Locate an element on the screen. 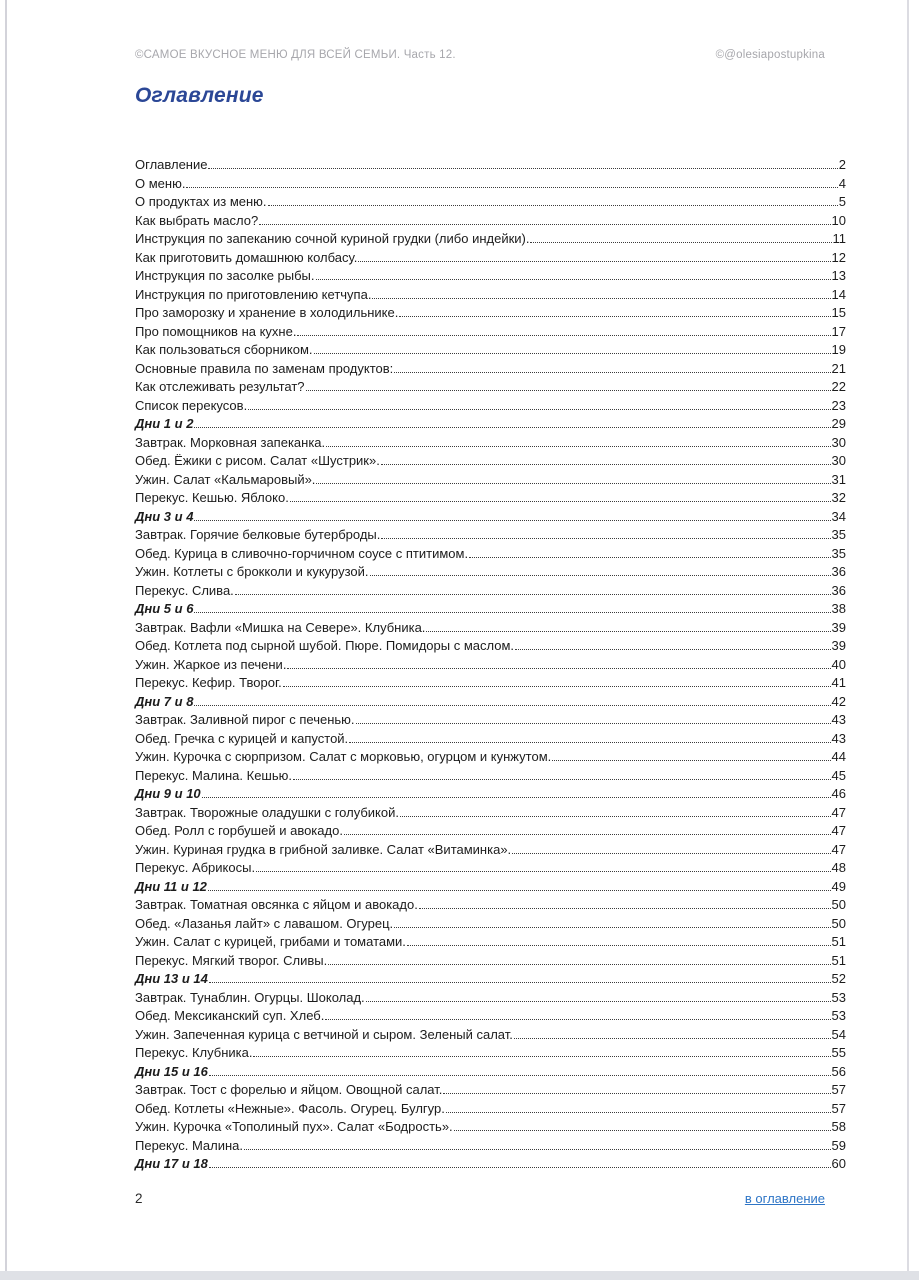 The height and width of the screenshot is (1280, 919). toc-entry: Перекус. Малина. 59 is located at coordinates (490, 1146).